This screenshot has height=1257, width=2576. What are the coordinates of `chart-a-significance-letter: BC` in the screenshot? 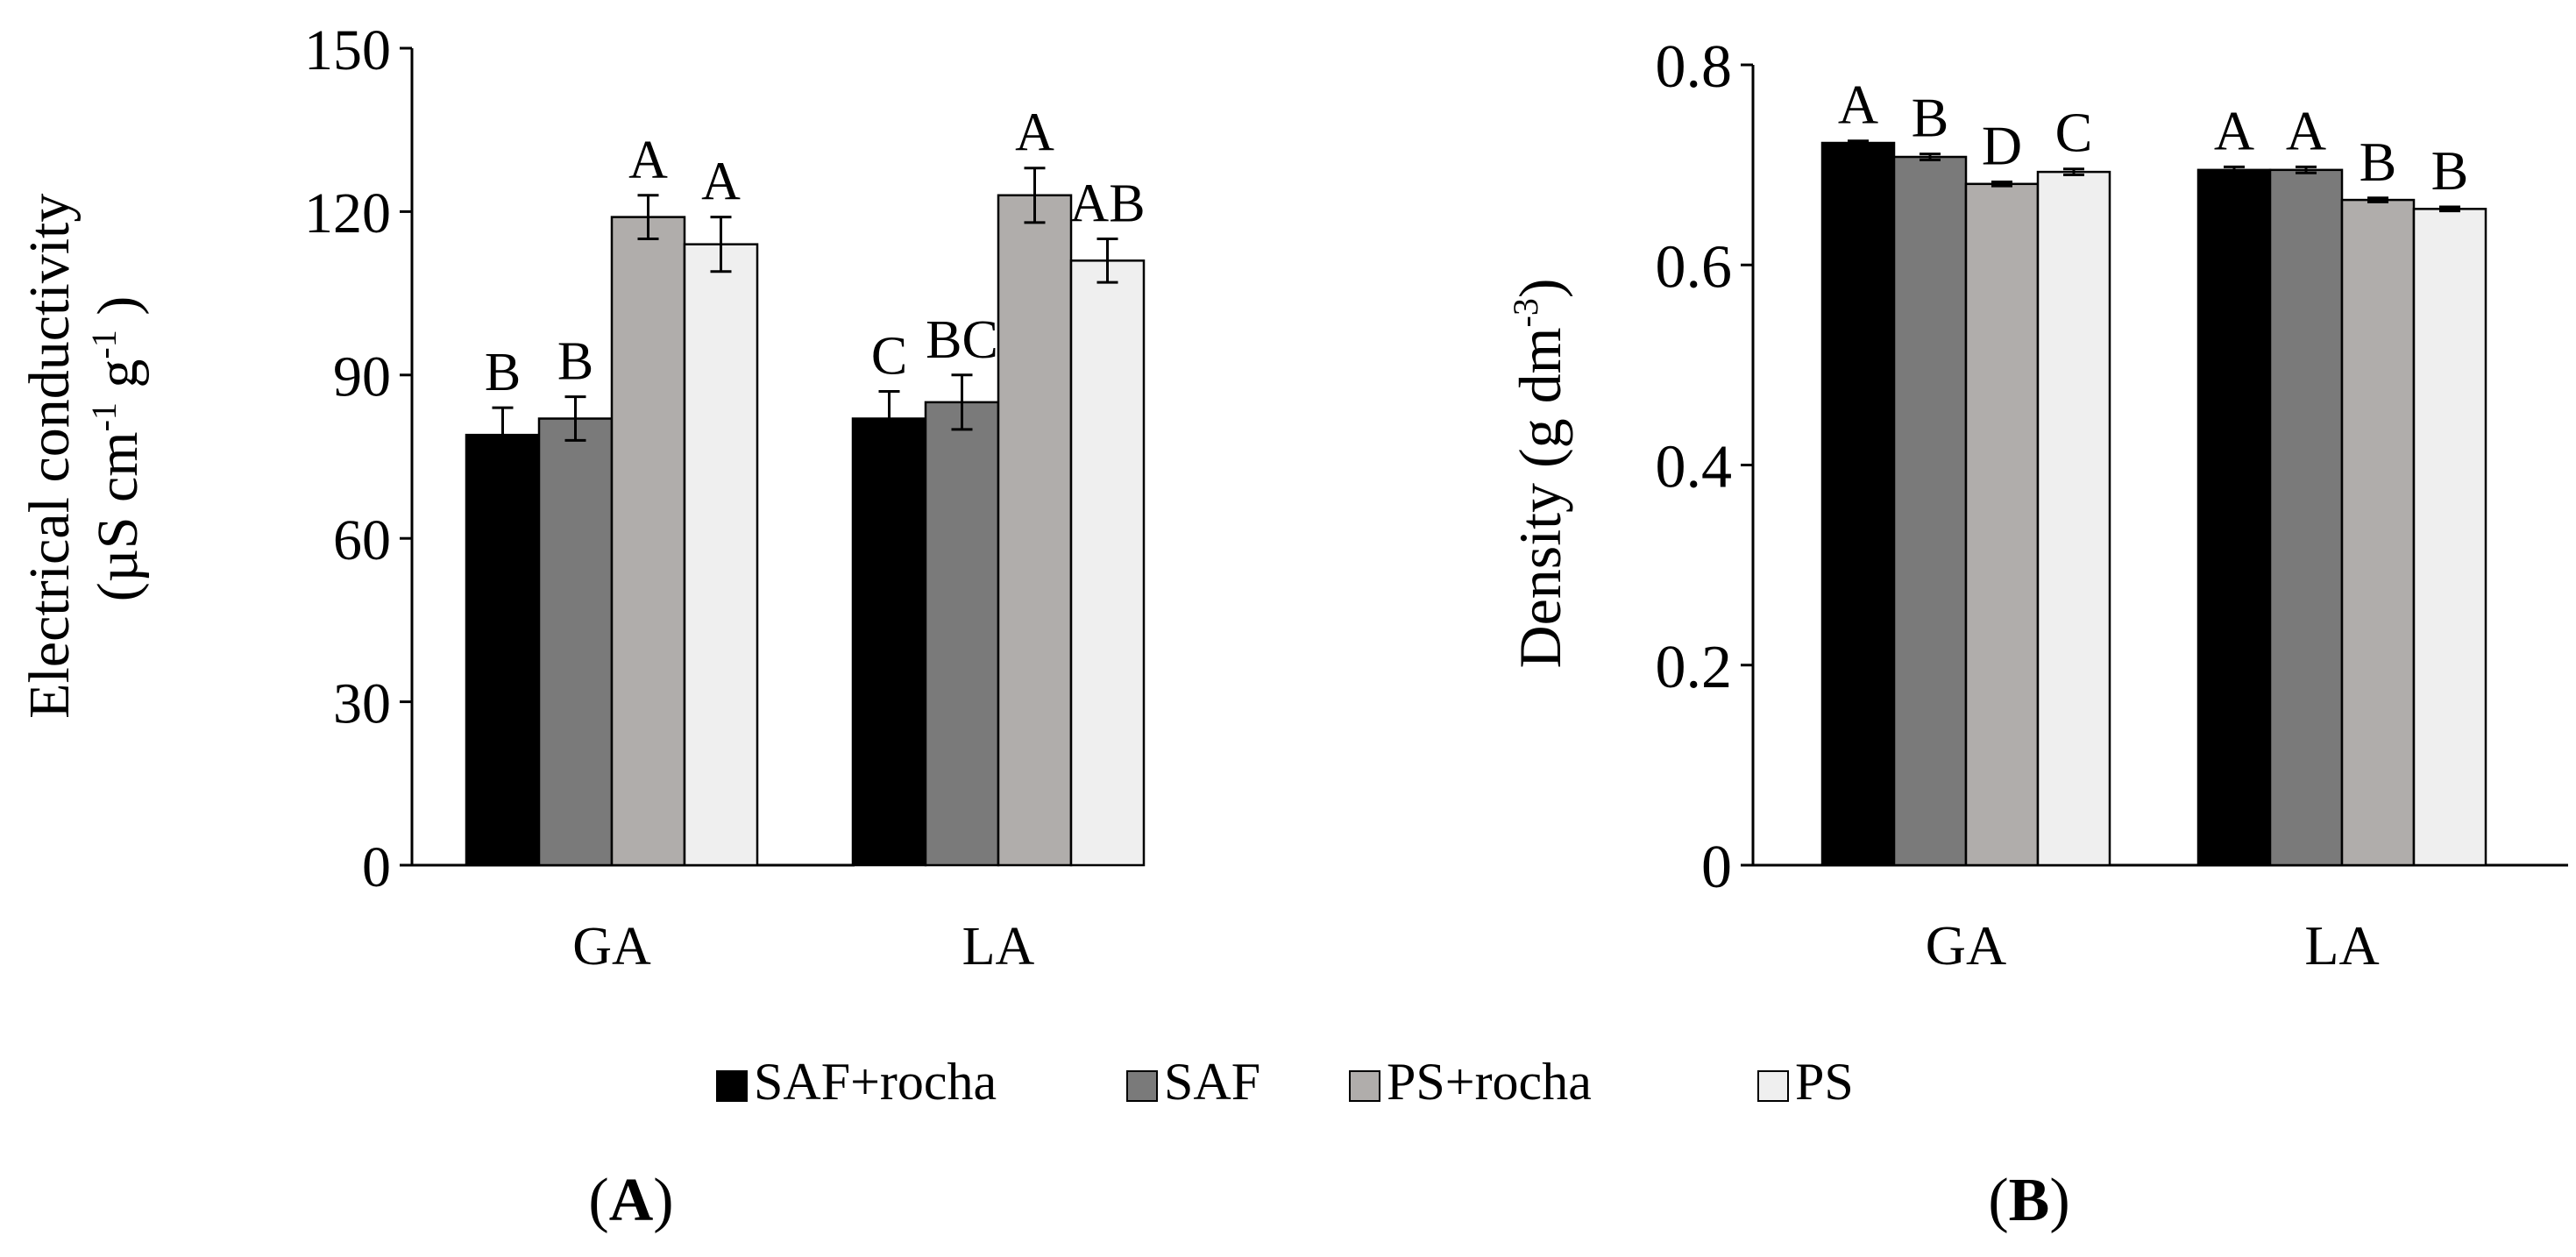 It's located at (962, 340).